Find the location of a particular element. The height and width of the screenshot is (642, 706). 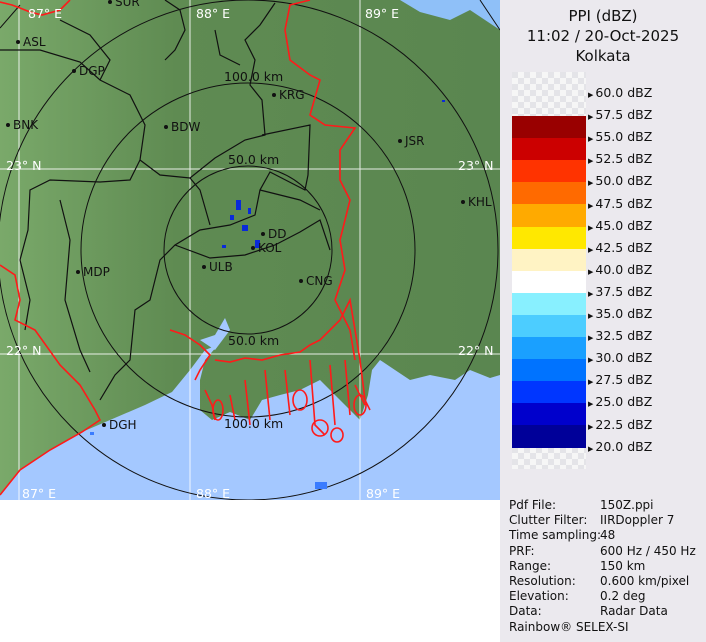

city-bdw: BDW is located at coordinates (182, 127).